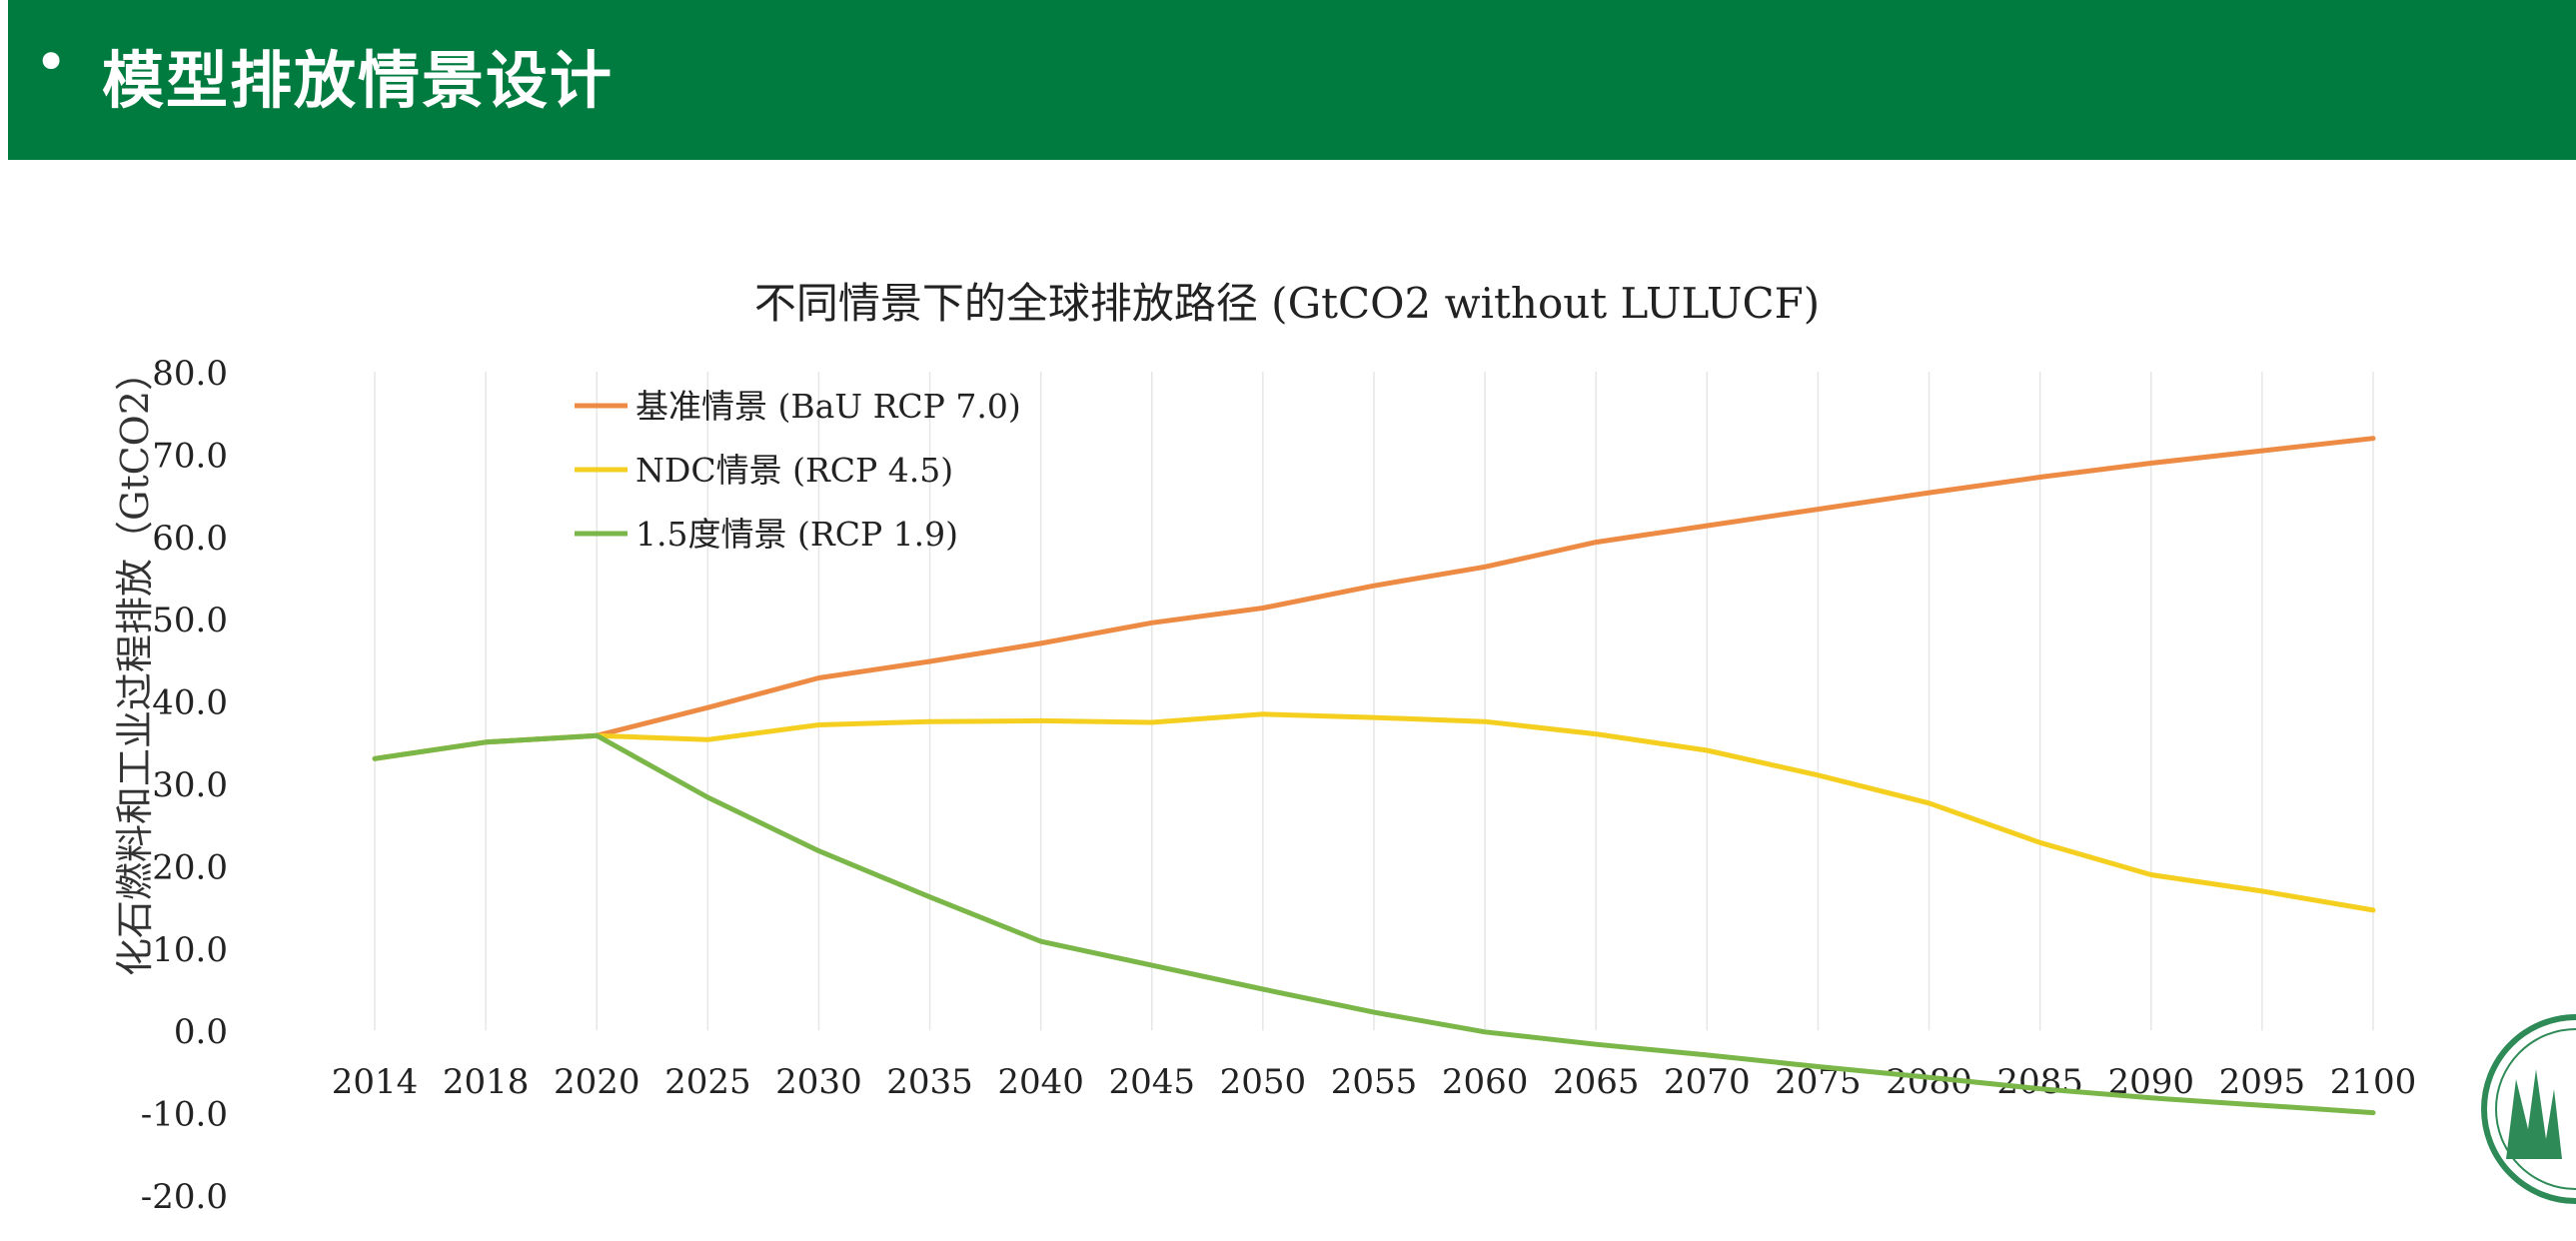  What do you see at coordinates (190, 785) in the screenshot?
I see `y-tick-label: 30.0` at bounding box center [190, 785].